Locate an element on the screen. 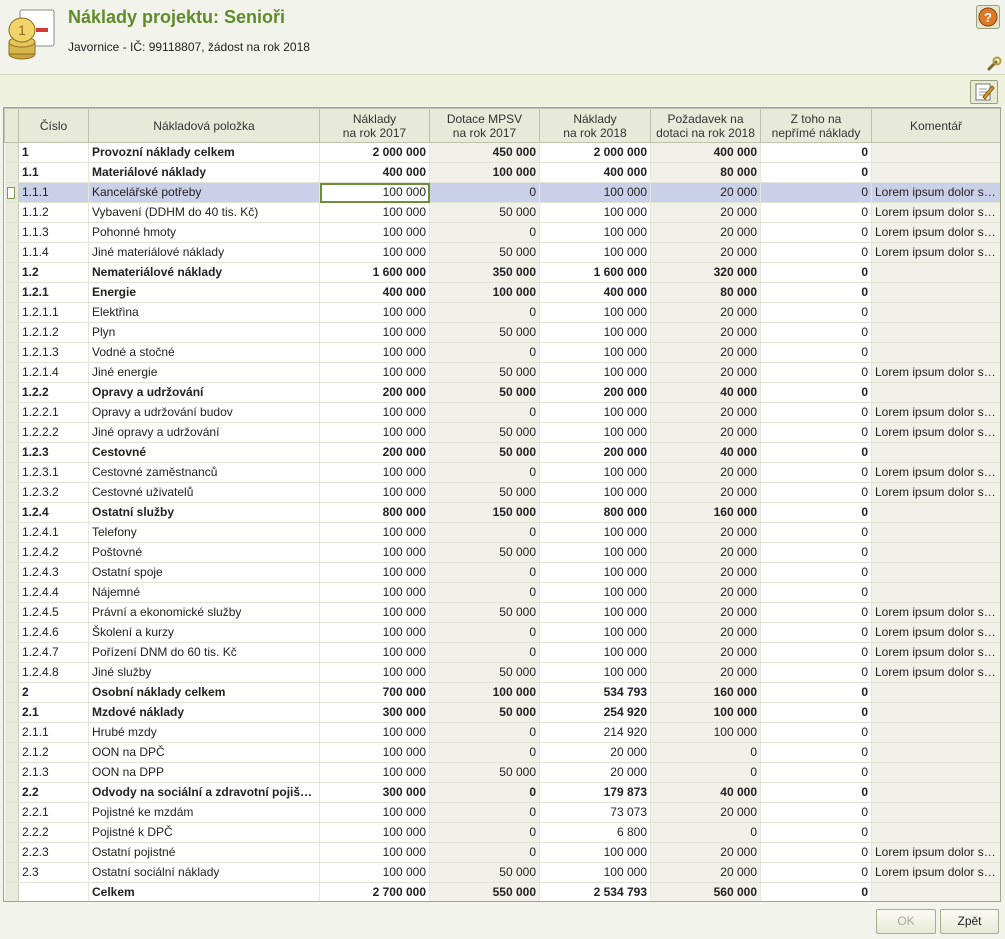 Image resolution: width=1005 pixels, height=939 pixels. cell-pozadavek-2018: 0 is located at coordinates (705, 832).